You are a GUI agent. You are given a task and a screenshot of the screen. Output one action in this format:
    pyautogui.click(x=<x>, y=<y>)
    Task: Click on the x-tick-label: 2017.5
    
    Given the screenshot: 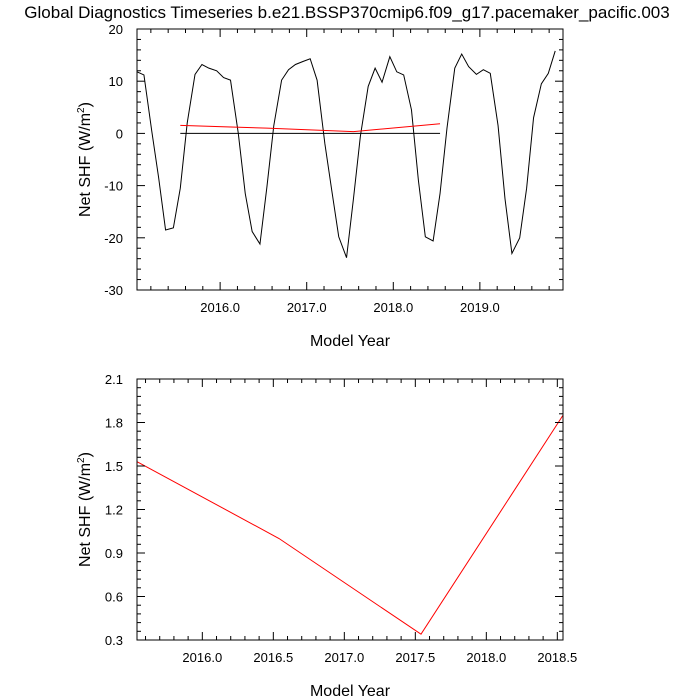 What is the action you would take?
    pyautogui.click(x=415, y=657)
    